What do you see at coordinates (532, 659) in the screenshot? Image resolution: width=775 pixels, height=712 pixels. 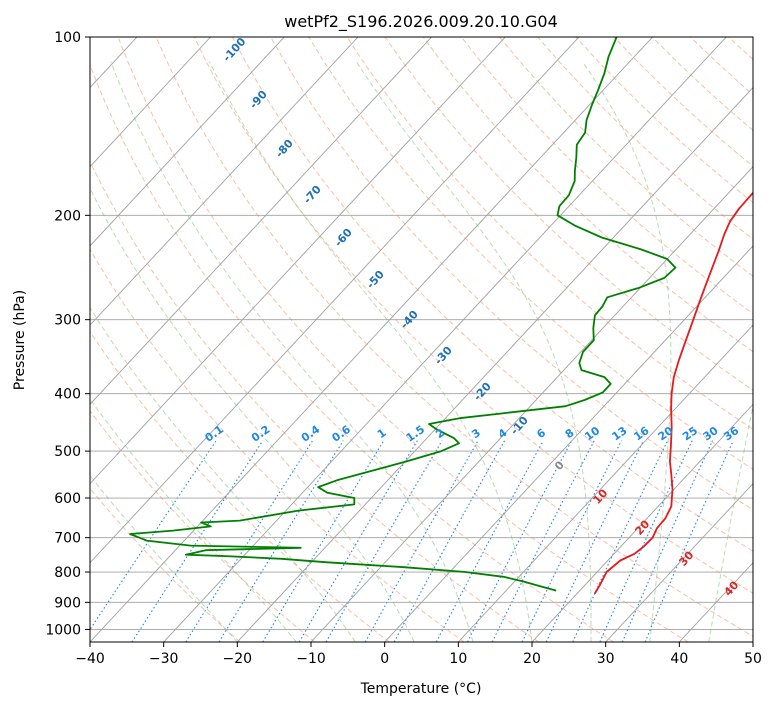 I see `x-tick-label: 20` at bounding box center [532, 659].